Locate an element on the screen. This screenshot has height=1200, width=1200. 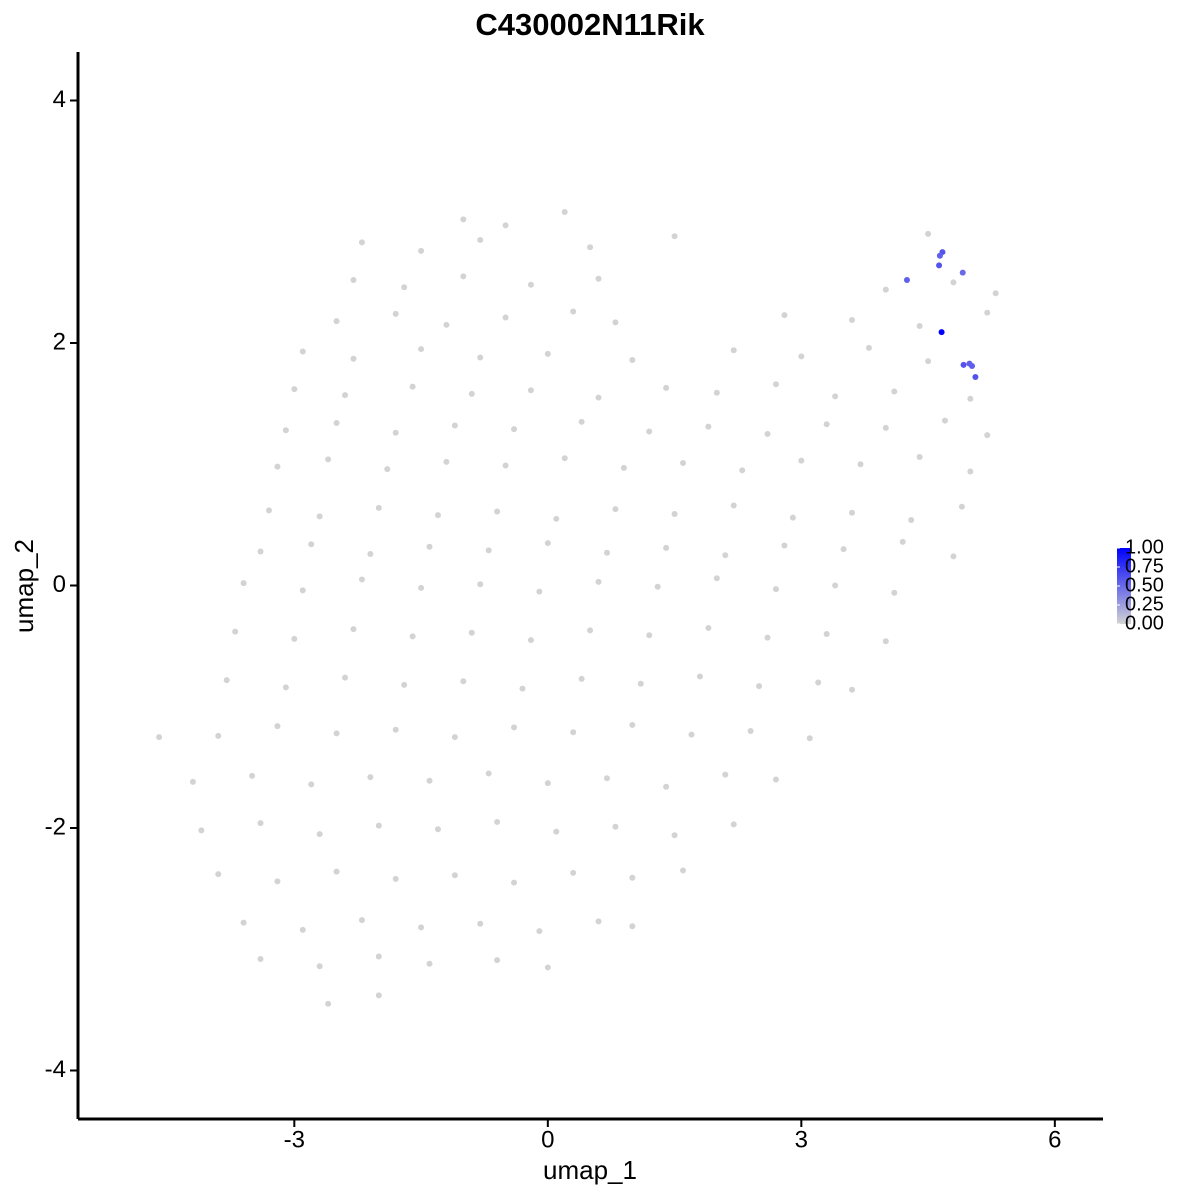
legend-label: 0.00 is located at coordinates (1144, 623).